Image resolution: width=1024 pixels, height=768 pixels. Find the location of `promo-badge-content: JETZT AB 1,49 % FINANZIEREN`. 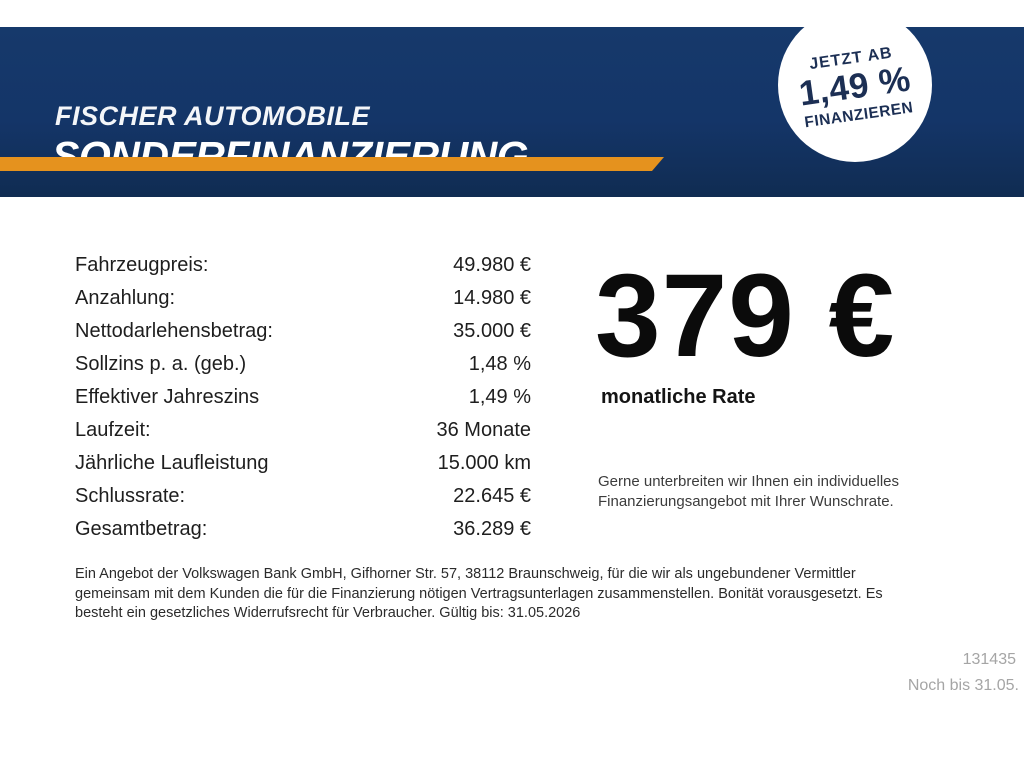

promo-badge-content: JETZT AB 1,49 % FINANZIEREN is located at coordinates (854, 86).